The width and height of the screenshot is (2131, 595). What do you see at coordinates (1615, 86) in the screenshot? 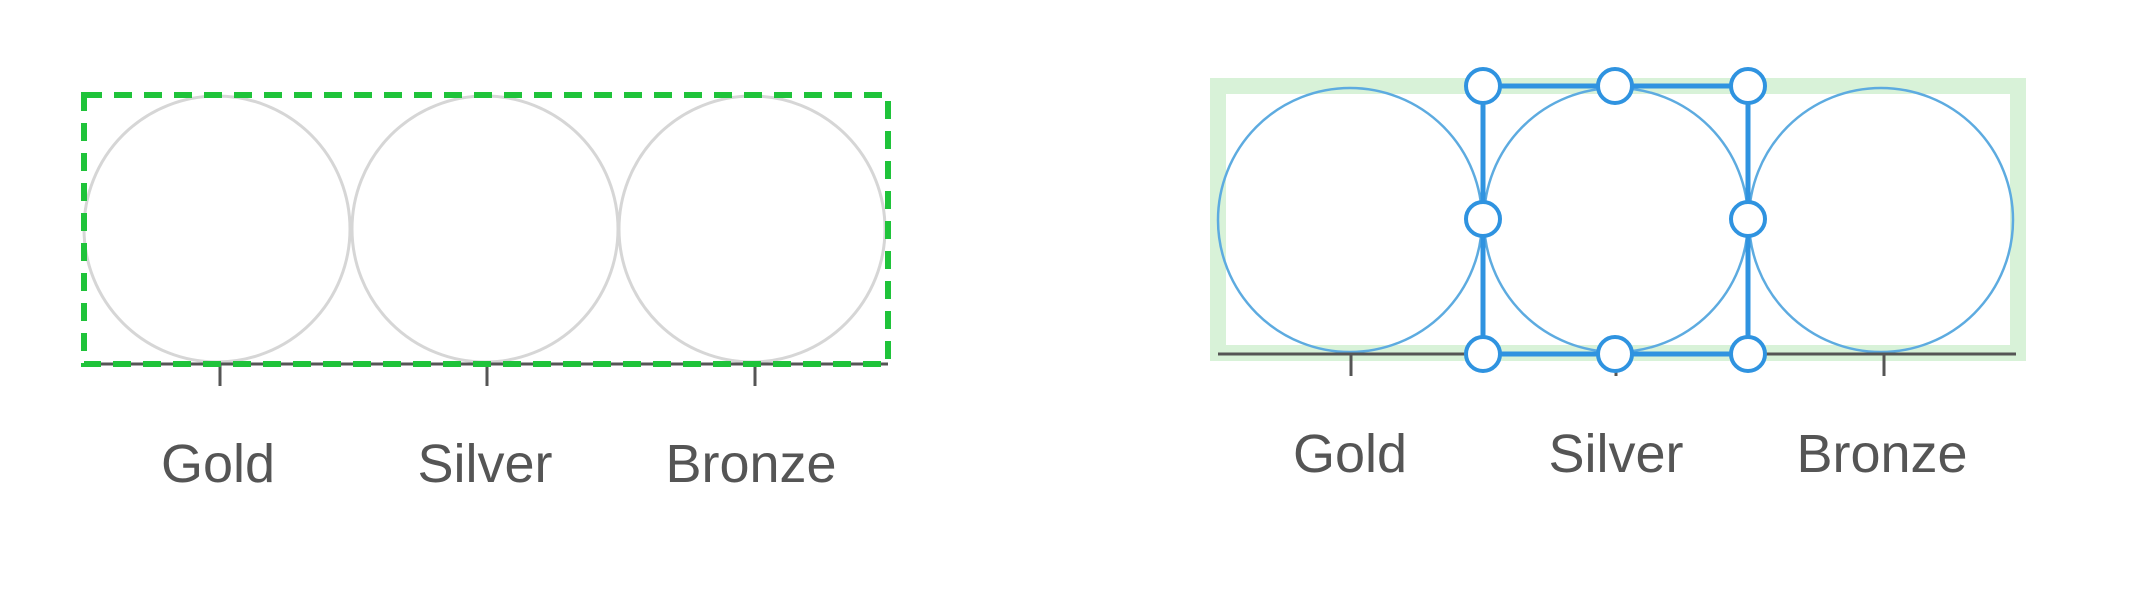
I see `resize-handle-top` at bounding box center [1615, 86].